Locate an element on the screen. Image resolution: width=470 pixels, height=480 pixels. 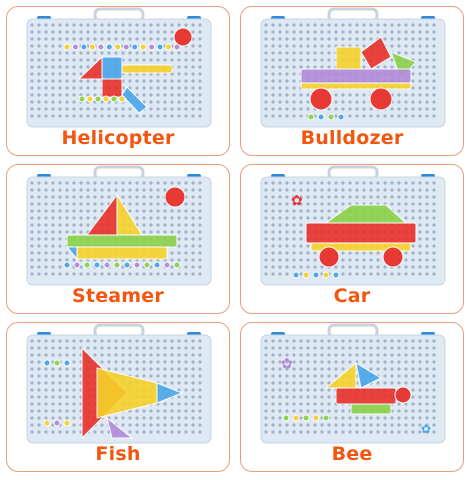
caption-fish: Fish is located at coordinates (118, 454).